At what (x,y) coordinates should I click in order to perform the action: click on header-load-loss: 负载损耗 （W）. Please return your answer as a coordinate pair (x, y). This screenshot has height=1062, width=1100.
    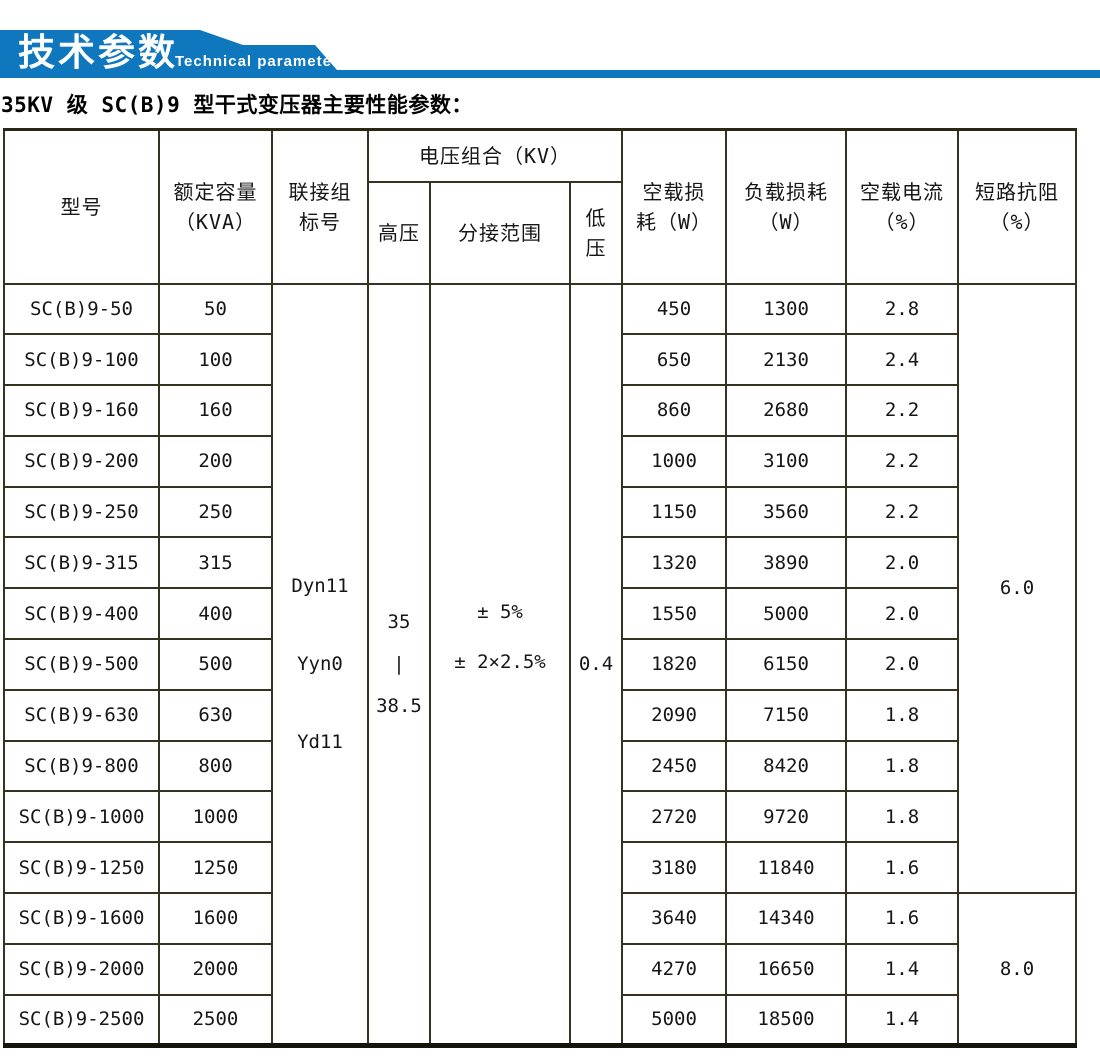
    Looking at the image, I should click on (786, 206).